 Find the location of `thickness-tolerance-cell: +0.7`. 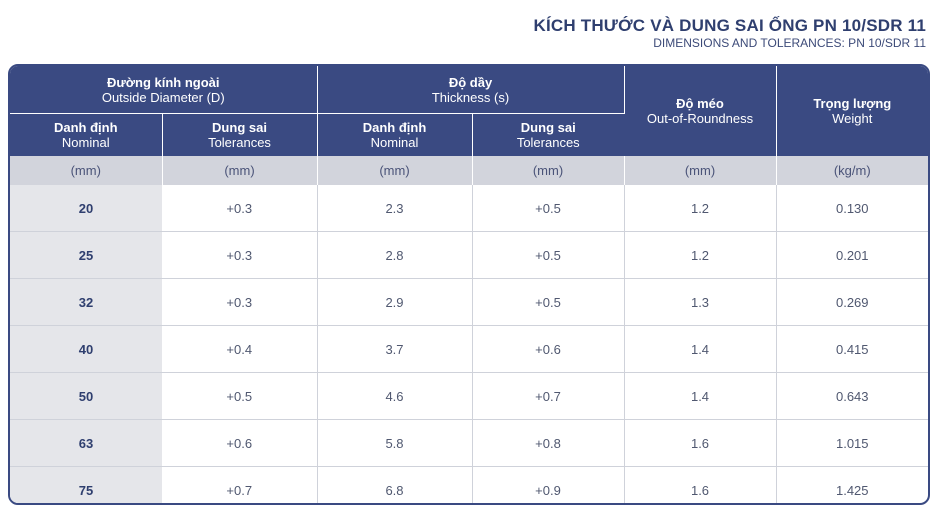

thickness-tolerance-cell: +0.7 is located at coordinates (548, 396).